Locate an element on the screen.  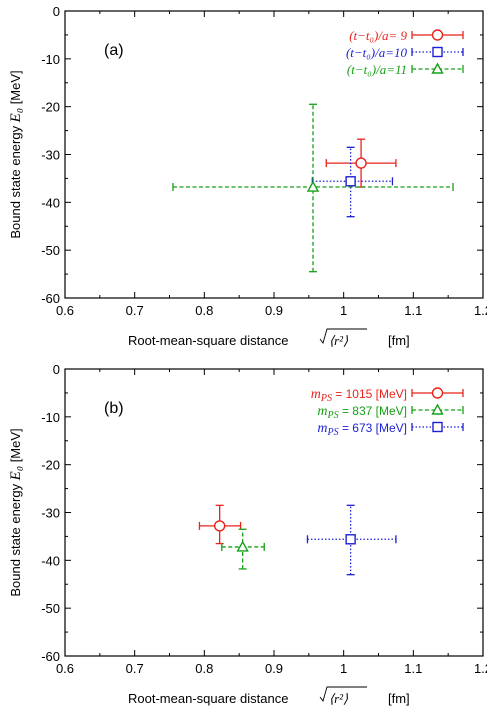
legend-name: (t−t₀)/a=10 is located at coordinates (377, 52).